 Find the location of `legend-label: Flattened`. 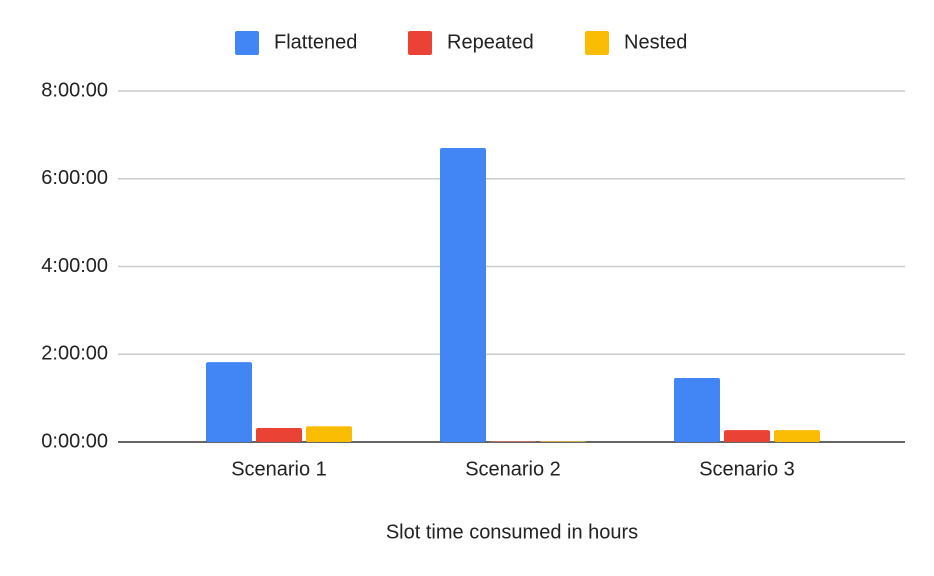

legend-label: Flattened is located at coordinates (315, 42).